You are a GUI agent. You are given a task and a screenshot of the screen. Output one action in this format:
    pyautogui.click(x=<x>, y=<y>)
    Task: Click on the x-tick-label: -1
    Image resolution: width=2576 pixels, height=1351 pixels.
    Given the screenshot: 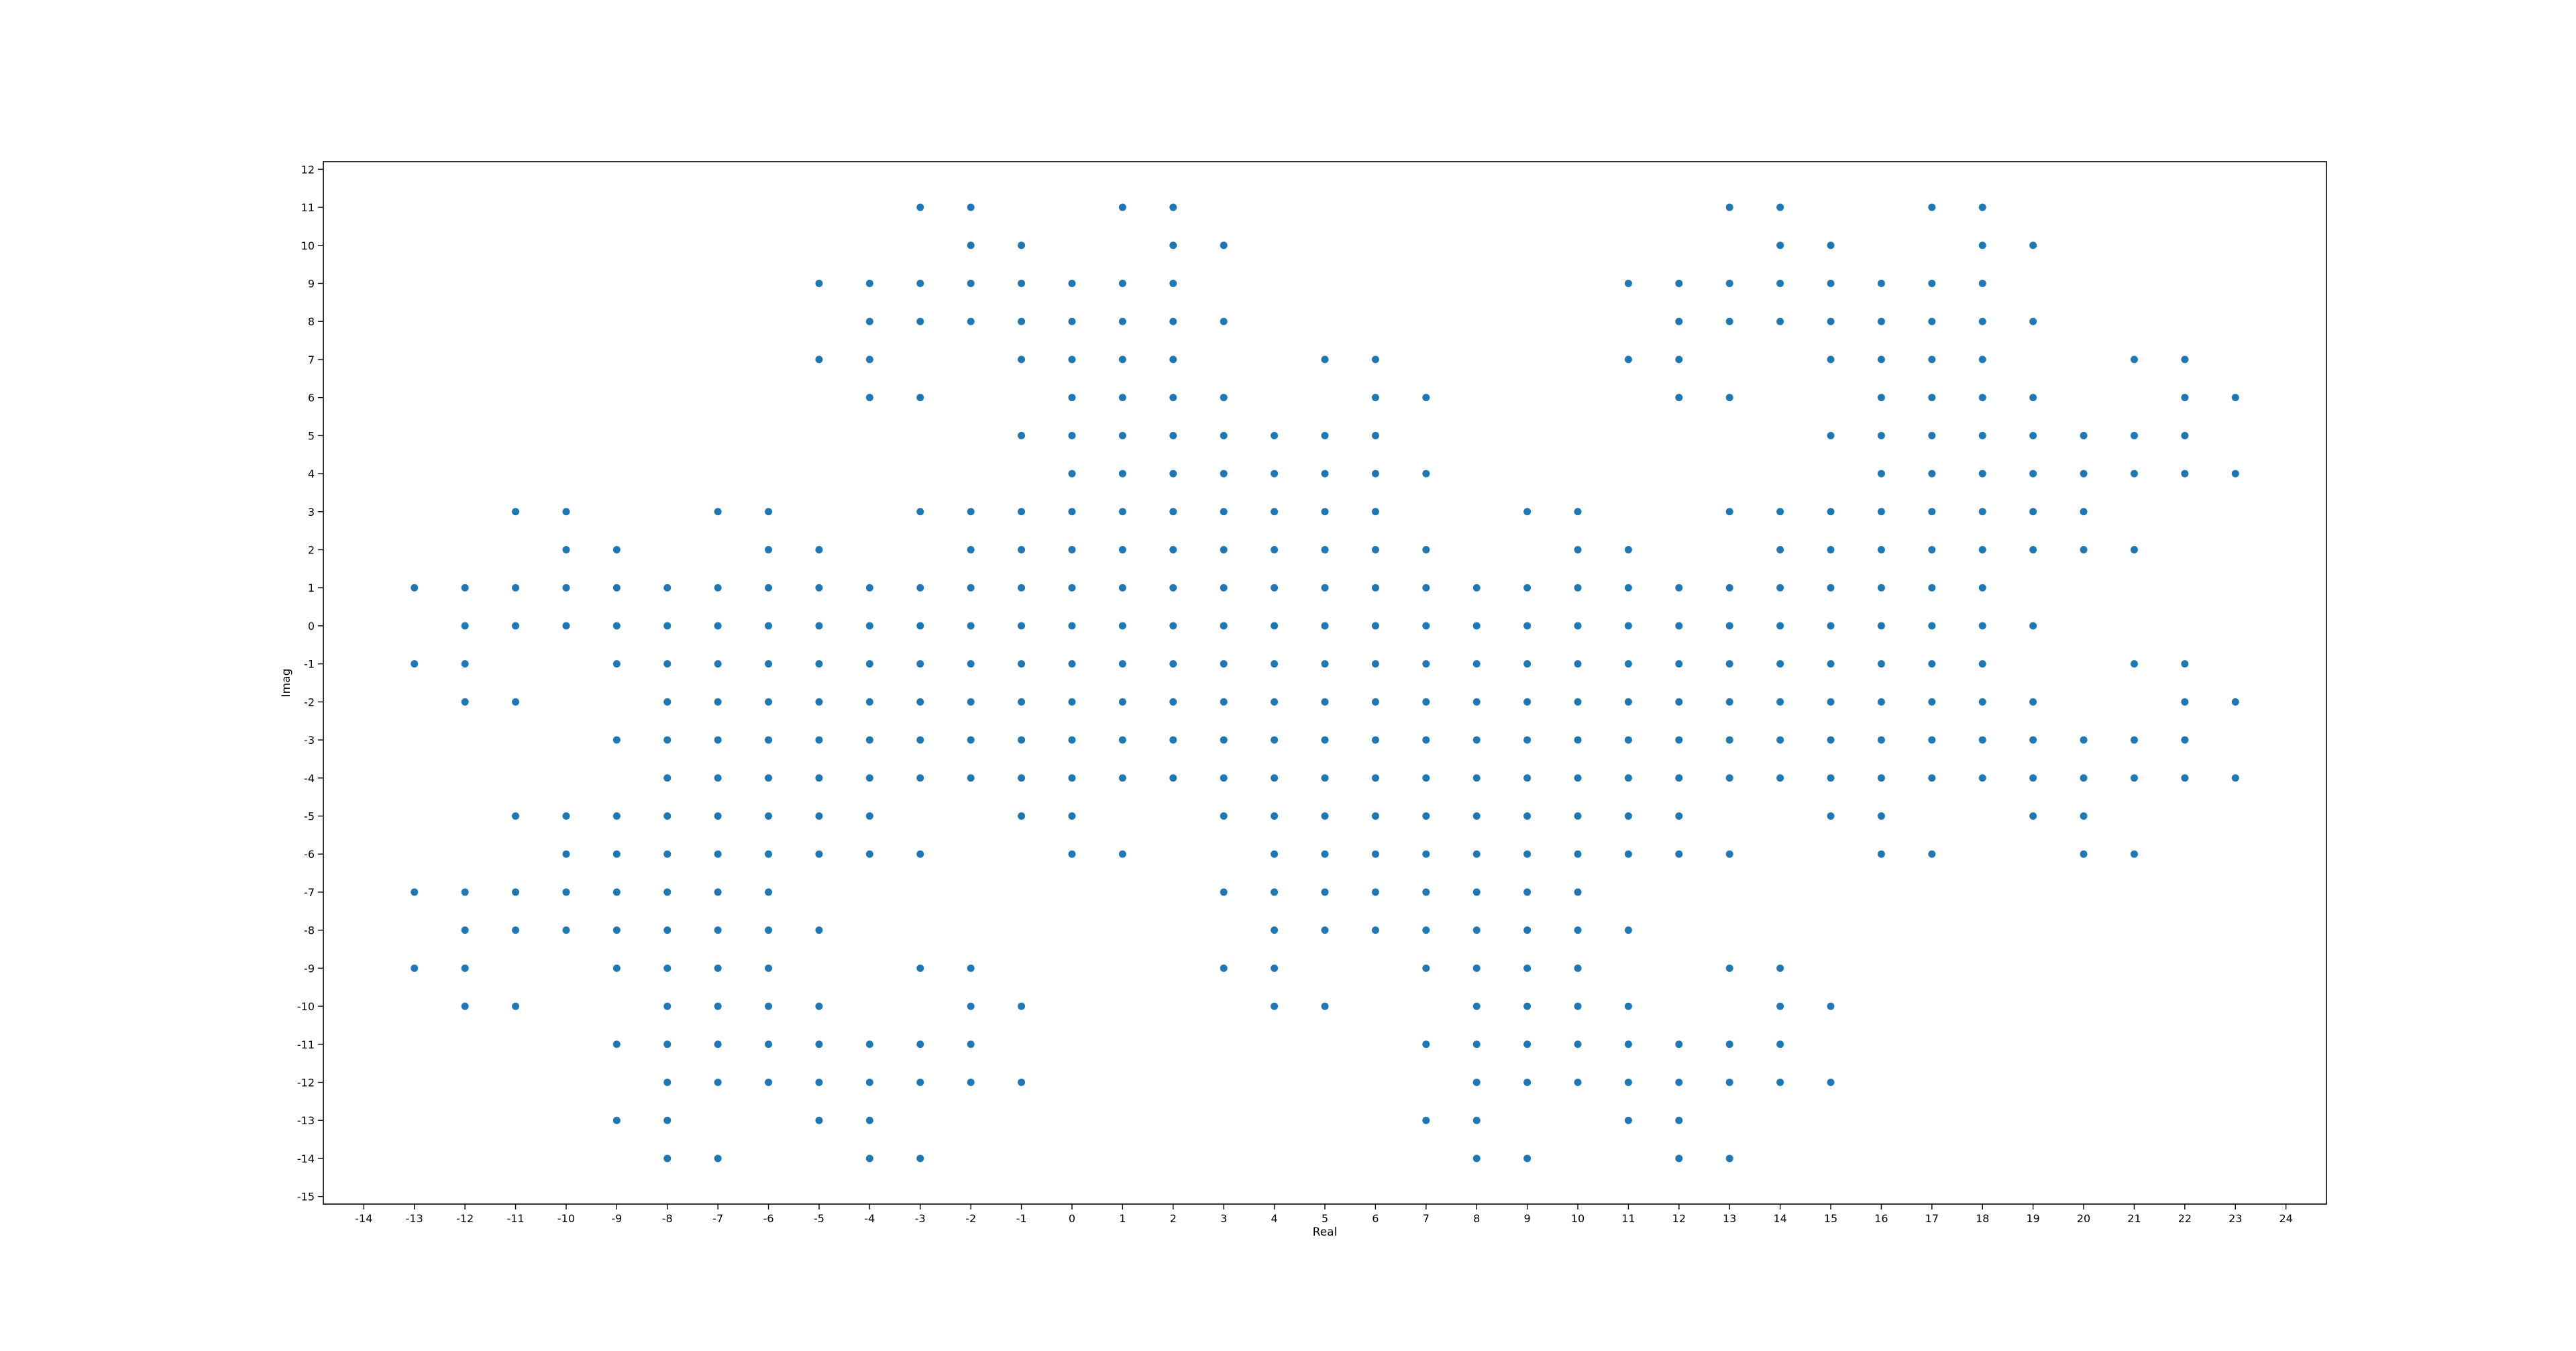 What is the action you would take?
    pyautogui.click(x=1021, y=1218)
    